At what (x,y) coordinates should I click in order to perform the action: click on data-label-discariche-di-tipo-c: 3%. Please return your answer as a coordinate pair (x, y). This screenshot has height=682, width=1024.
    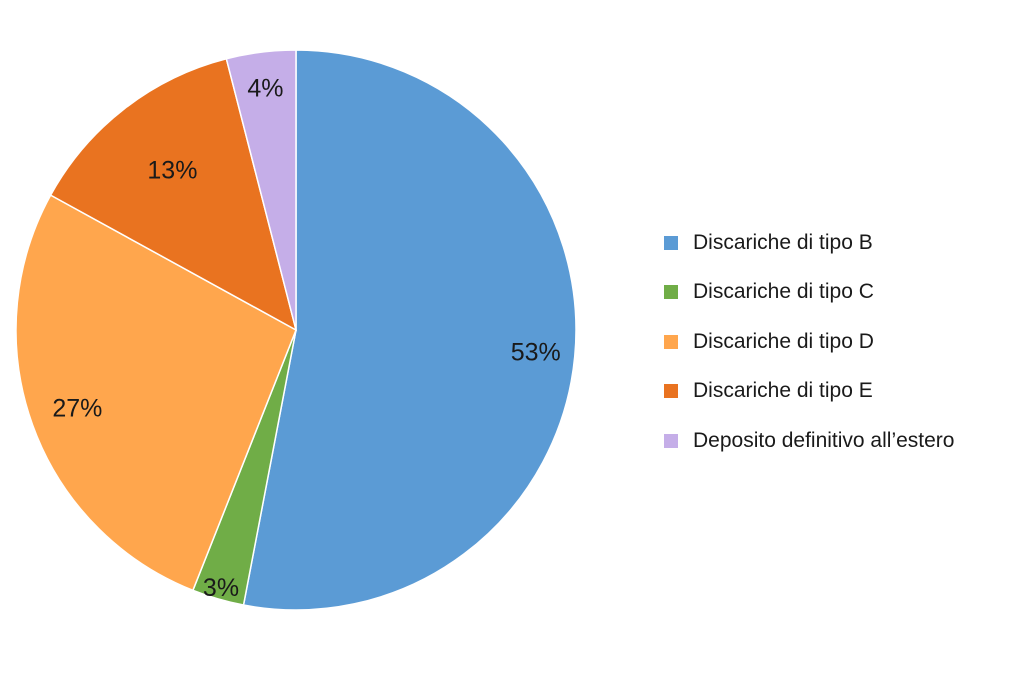
    Looking at the image, I should click on (221, 588).